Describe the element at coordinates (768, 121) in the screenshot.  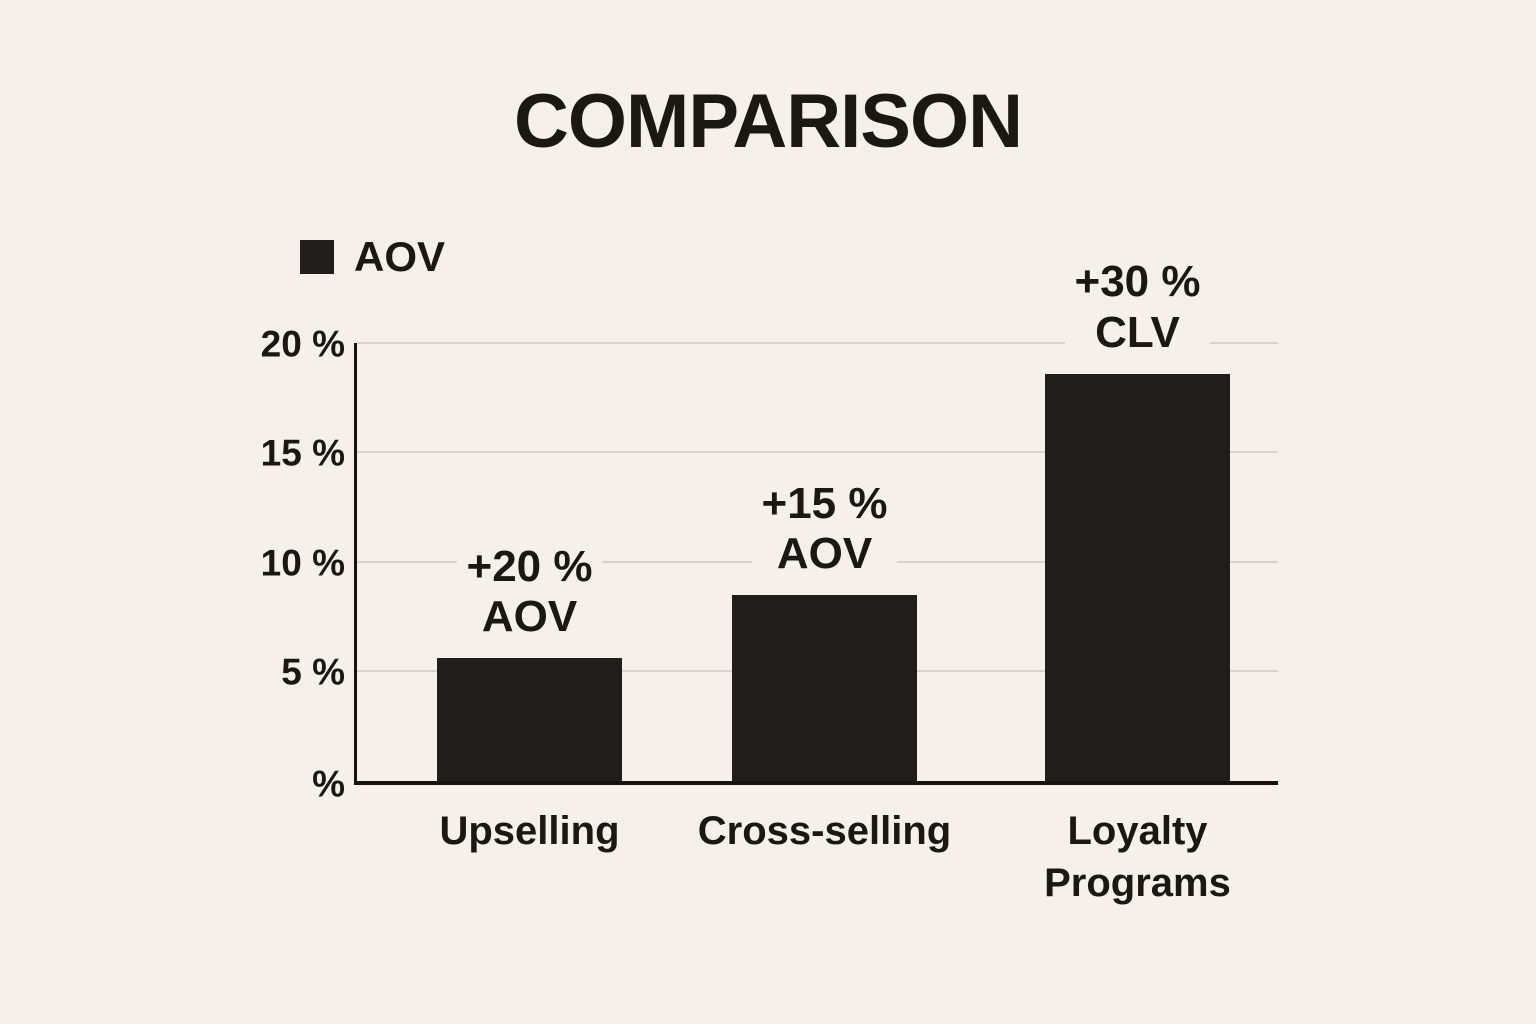
I see `chart-title: COMPARISON` at that location.